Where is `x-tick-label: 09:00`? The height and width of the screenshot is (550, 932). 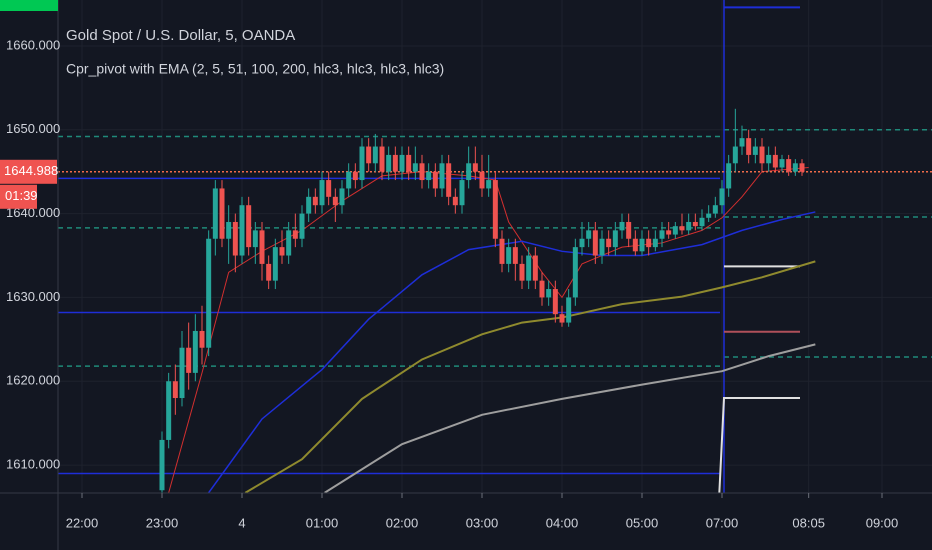
x-tick-label: 09:00 is located at coordinates (882, 522).